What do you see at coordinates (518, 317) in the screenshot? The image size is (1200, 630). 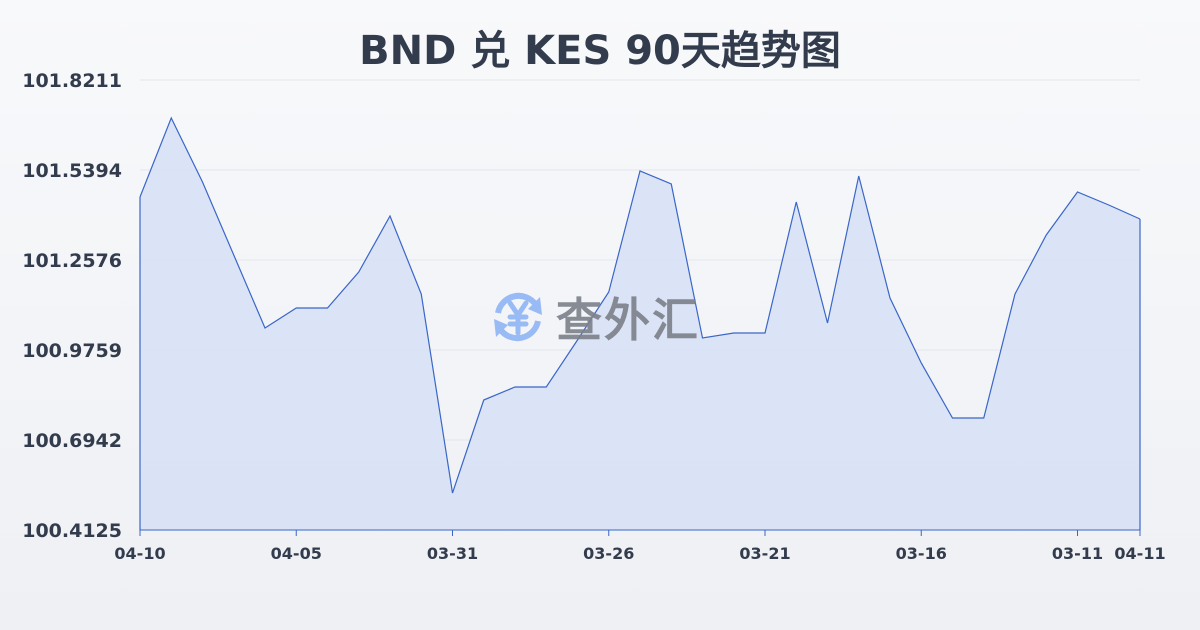 I see `yen-exchange-icon` at bounding box center [518, 317].